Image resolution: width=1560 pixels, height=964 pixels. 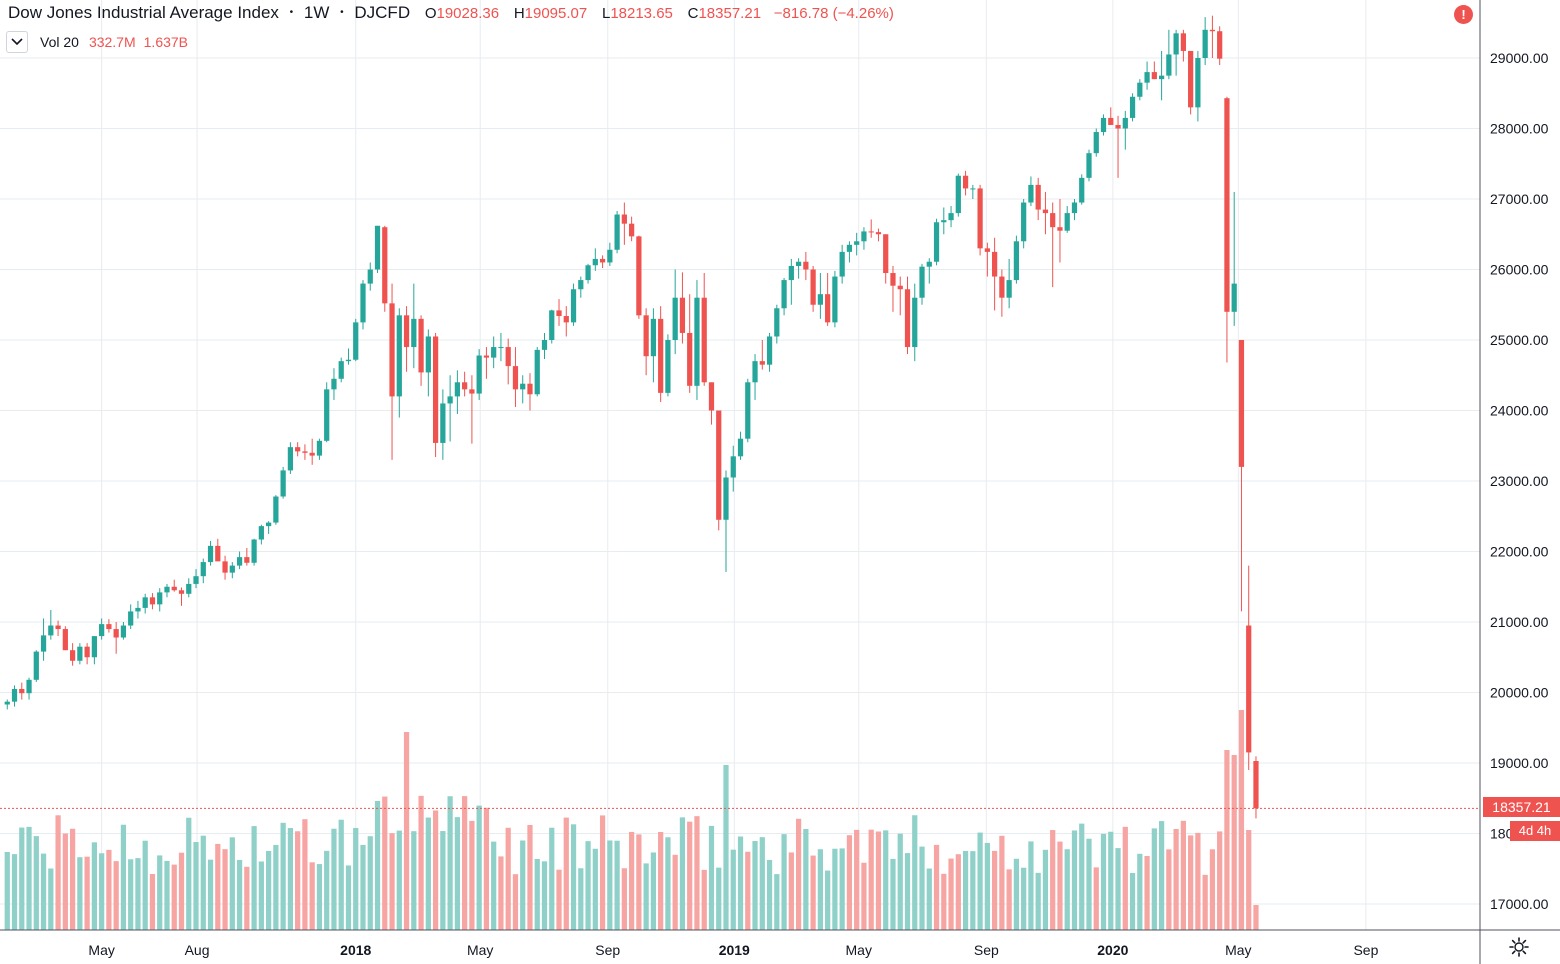 I want to click on interval-label: 1W, so click(x=316, y=12).